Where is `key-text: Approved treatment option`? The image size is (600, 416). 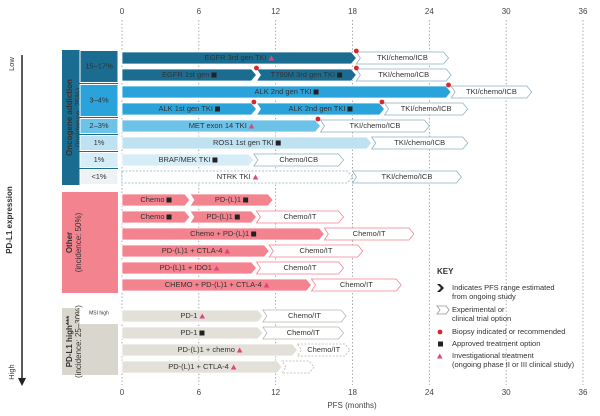 key-text: Approved treatment option is located at coordinates (496, 343).